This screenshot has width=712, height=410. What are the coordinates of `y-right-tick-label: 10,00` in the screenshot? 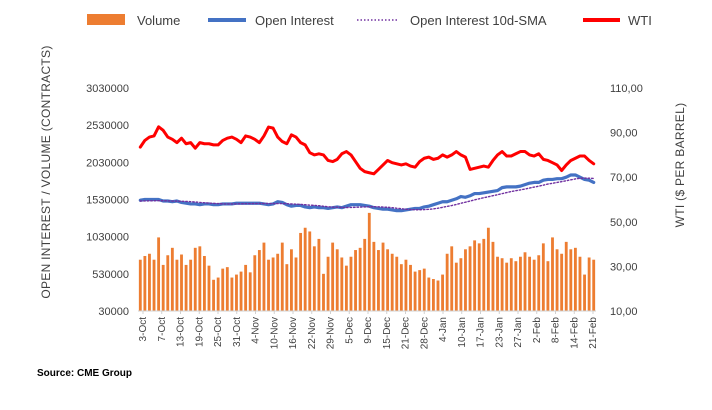 It's located at (624, 312).